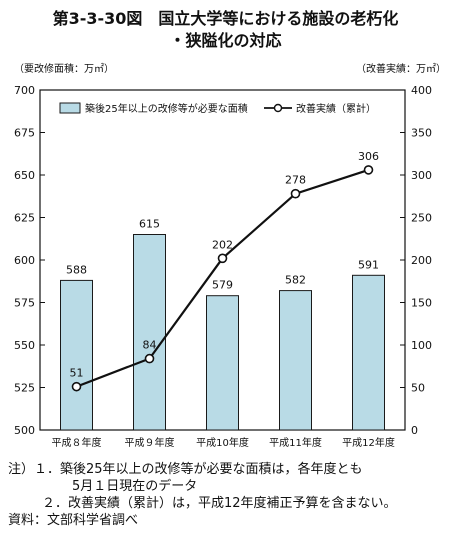 This screenshot has height=547, width=451. Describe the element at coordinates (24, 133) in the screenshot. I see `left-axis-tick-label: 675` at that location.